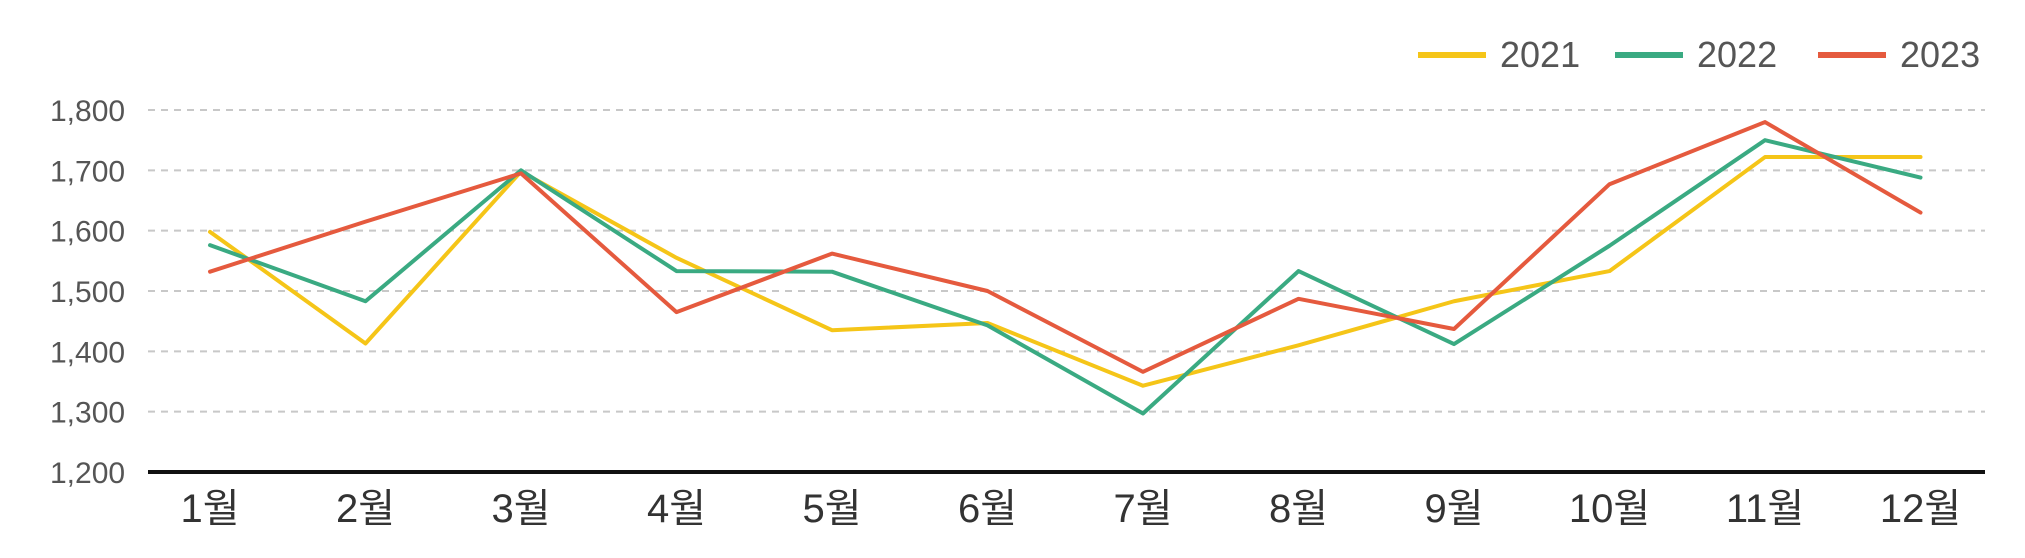 The image size is (2025, 558). What do you see at coordinates (676, 509) in the screenshot?
I see `x-tick-label: 4월` at bounding box center [676, 509].